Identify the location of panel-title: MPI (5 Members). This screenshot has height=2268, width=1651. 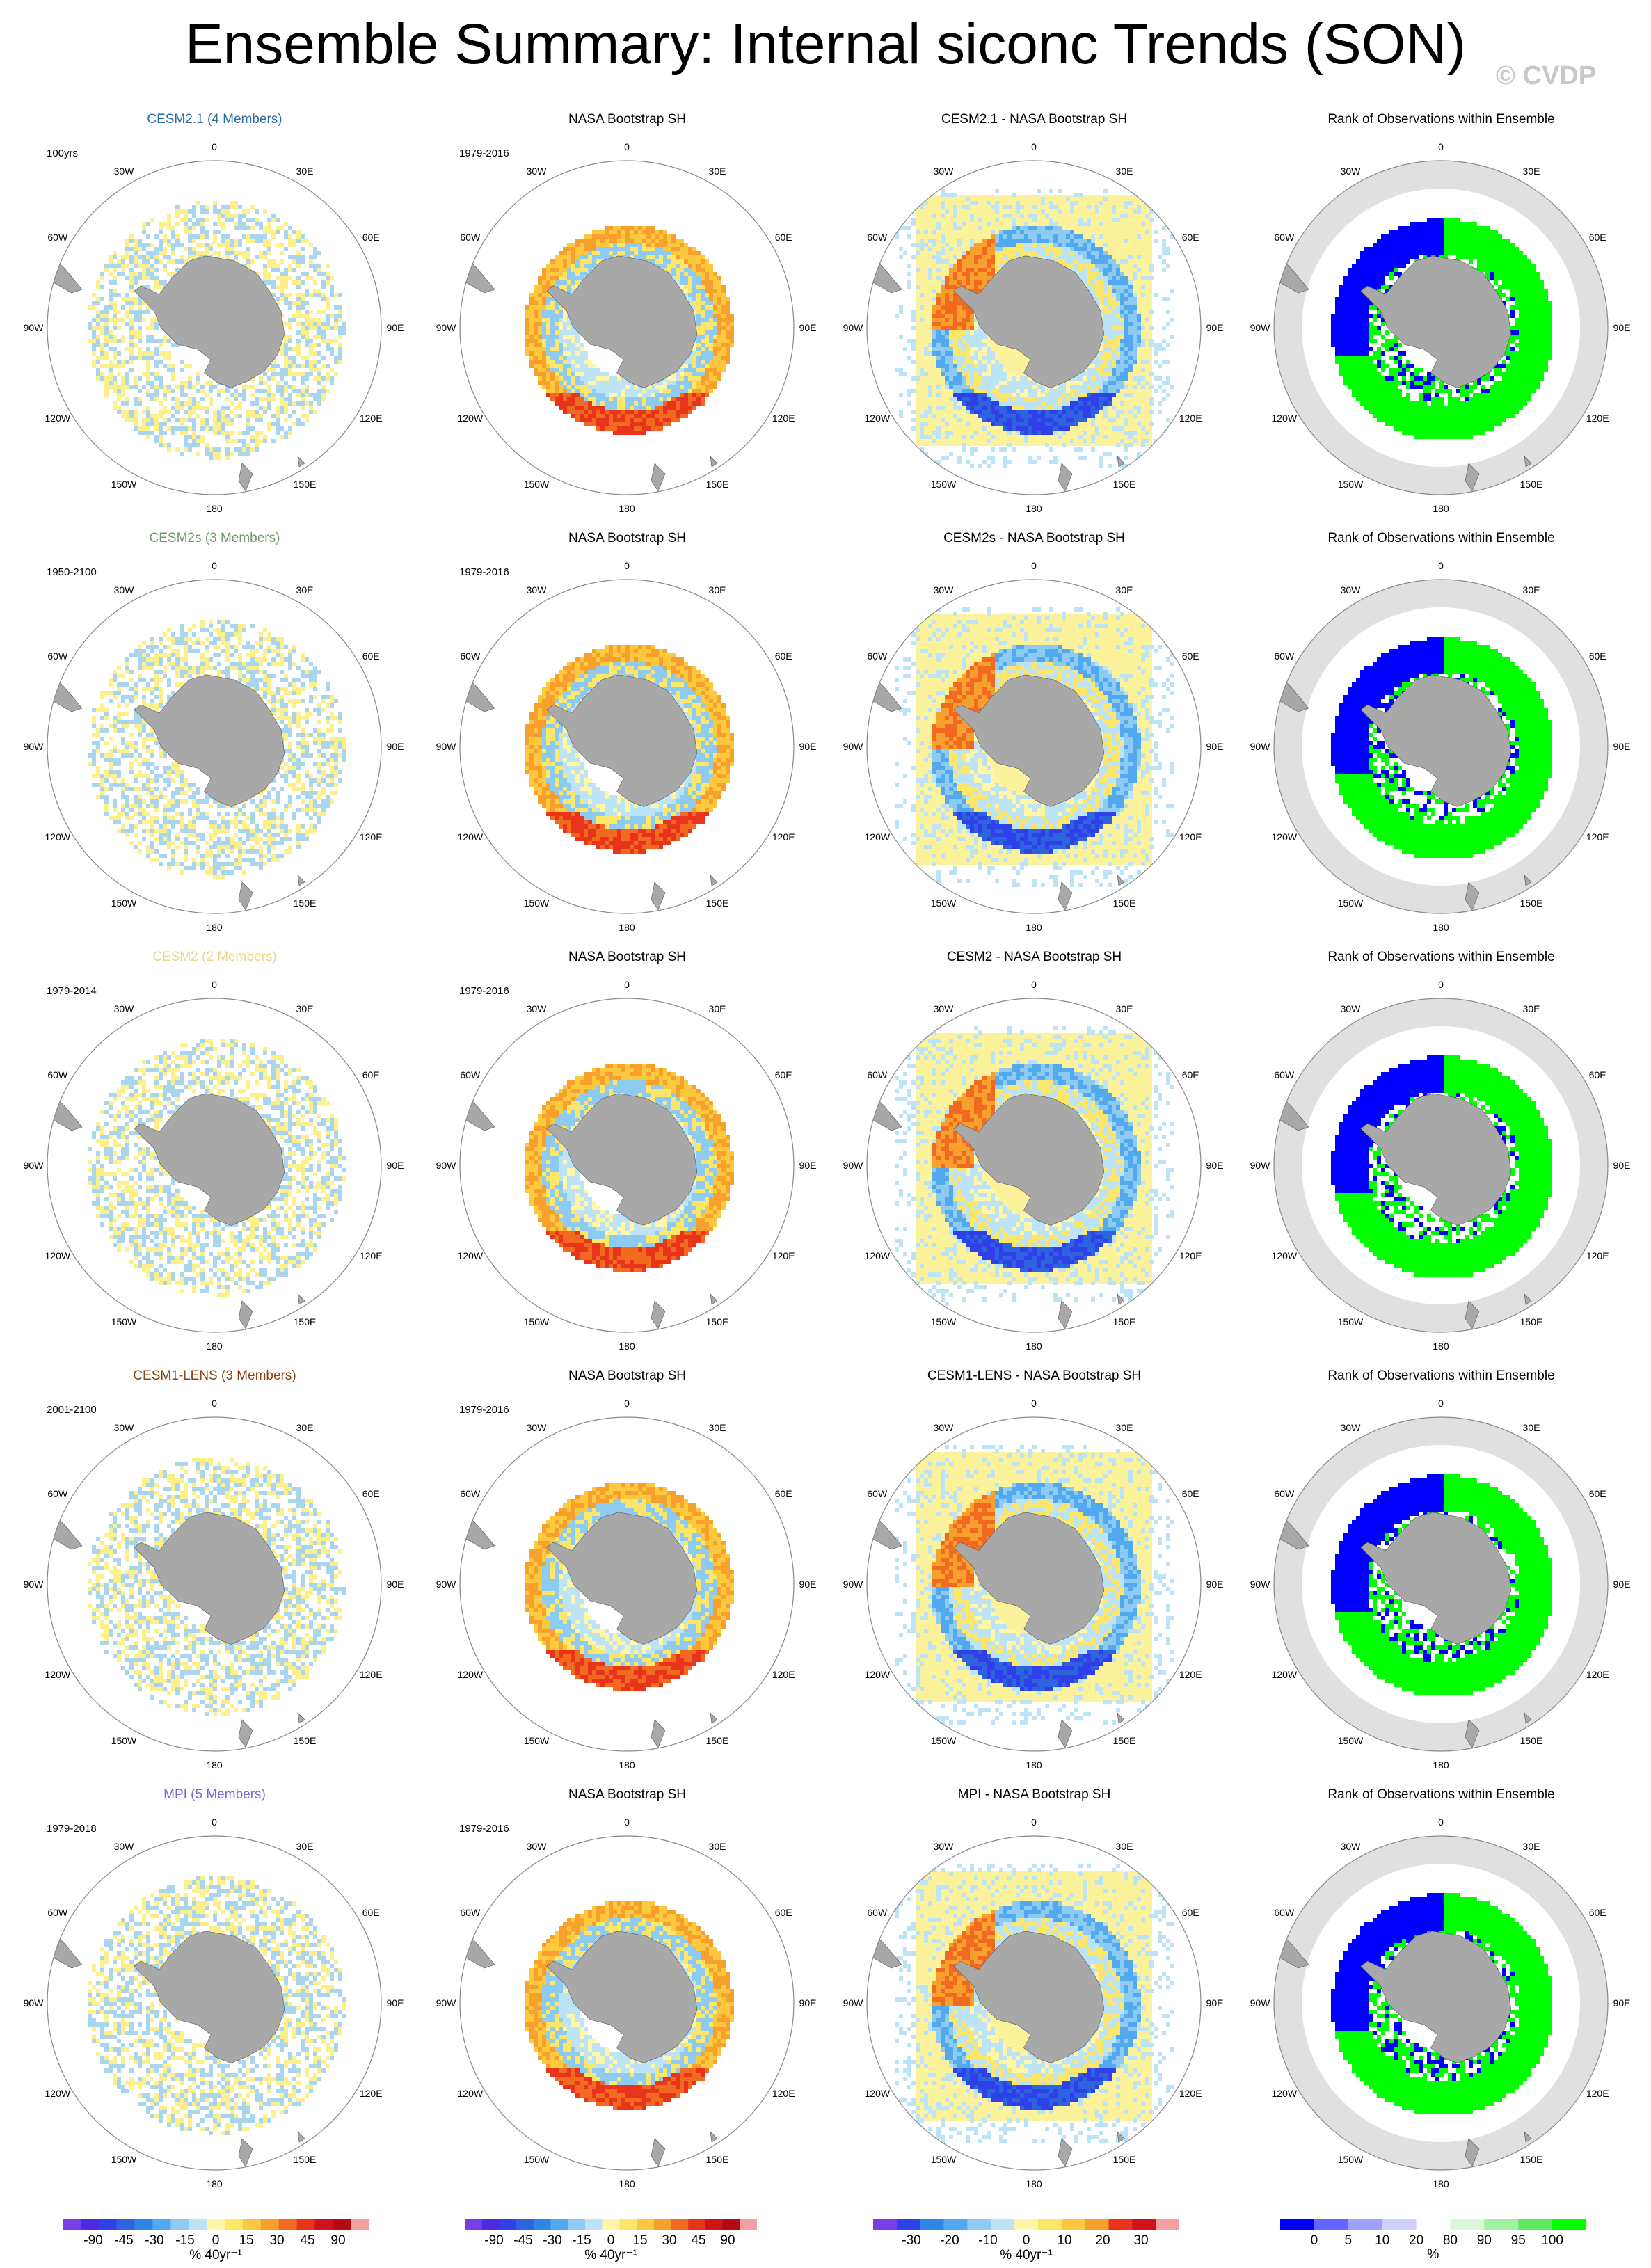
(214, 1795).